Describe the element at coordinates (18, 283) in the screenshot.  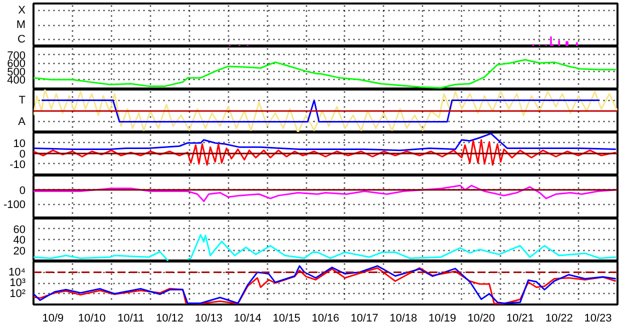
I see `y-tick-label: 10³` at that location.